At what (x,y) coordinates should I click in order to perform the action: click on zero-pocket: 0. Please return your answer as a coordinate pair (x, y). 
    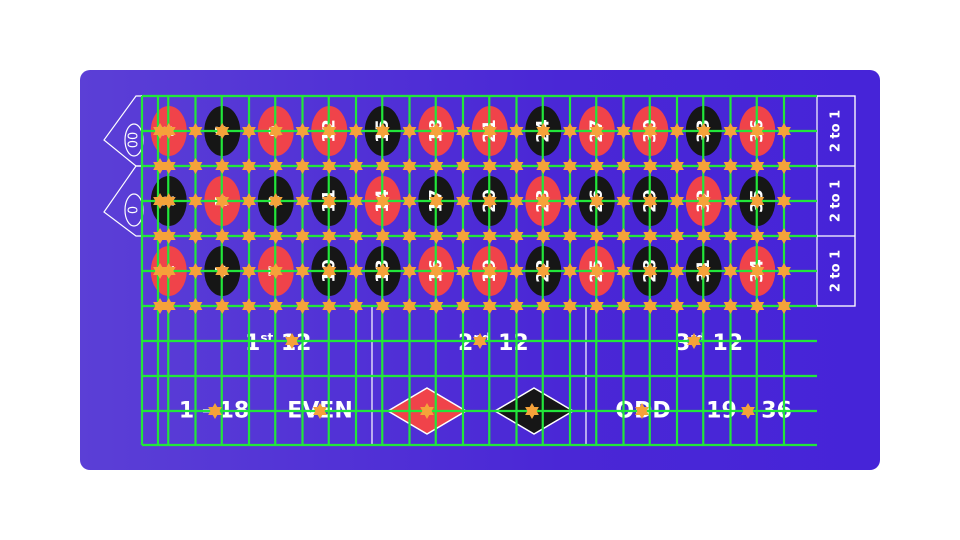
    Looking at the image, I should click on (134, 210).